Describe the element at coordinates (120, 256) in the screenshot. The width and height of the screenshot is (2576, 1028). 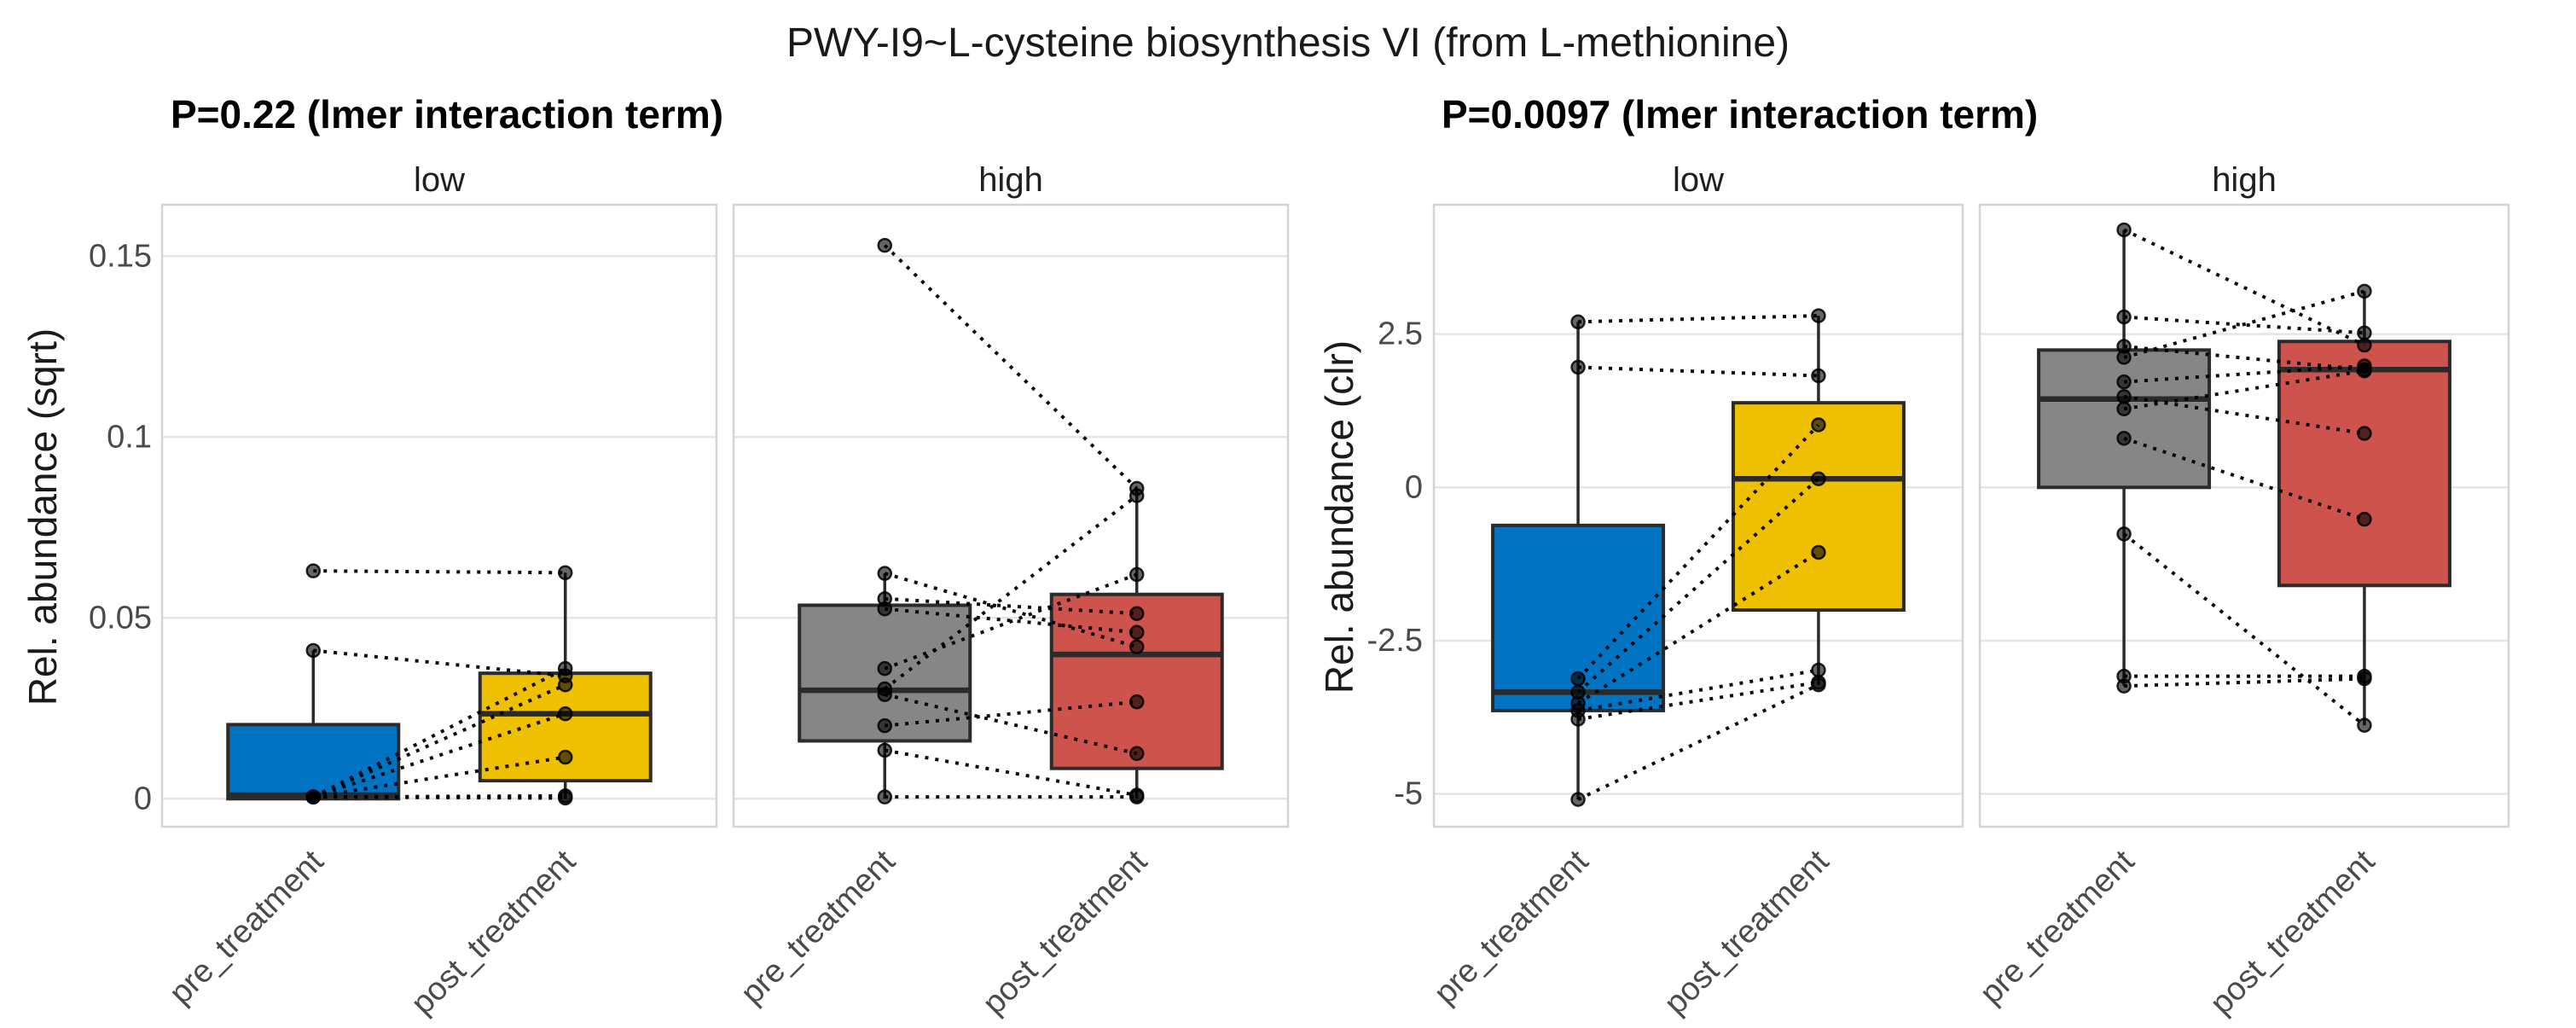
I see `y-tick-label: 0.15` at that location.